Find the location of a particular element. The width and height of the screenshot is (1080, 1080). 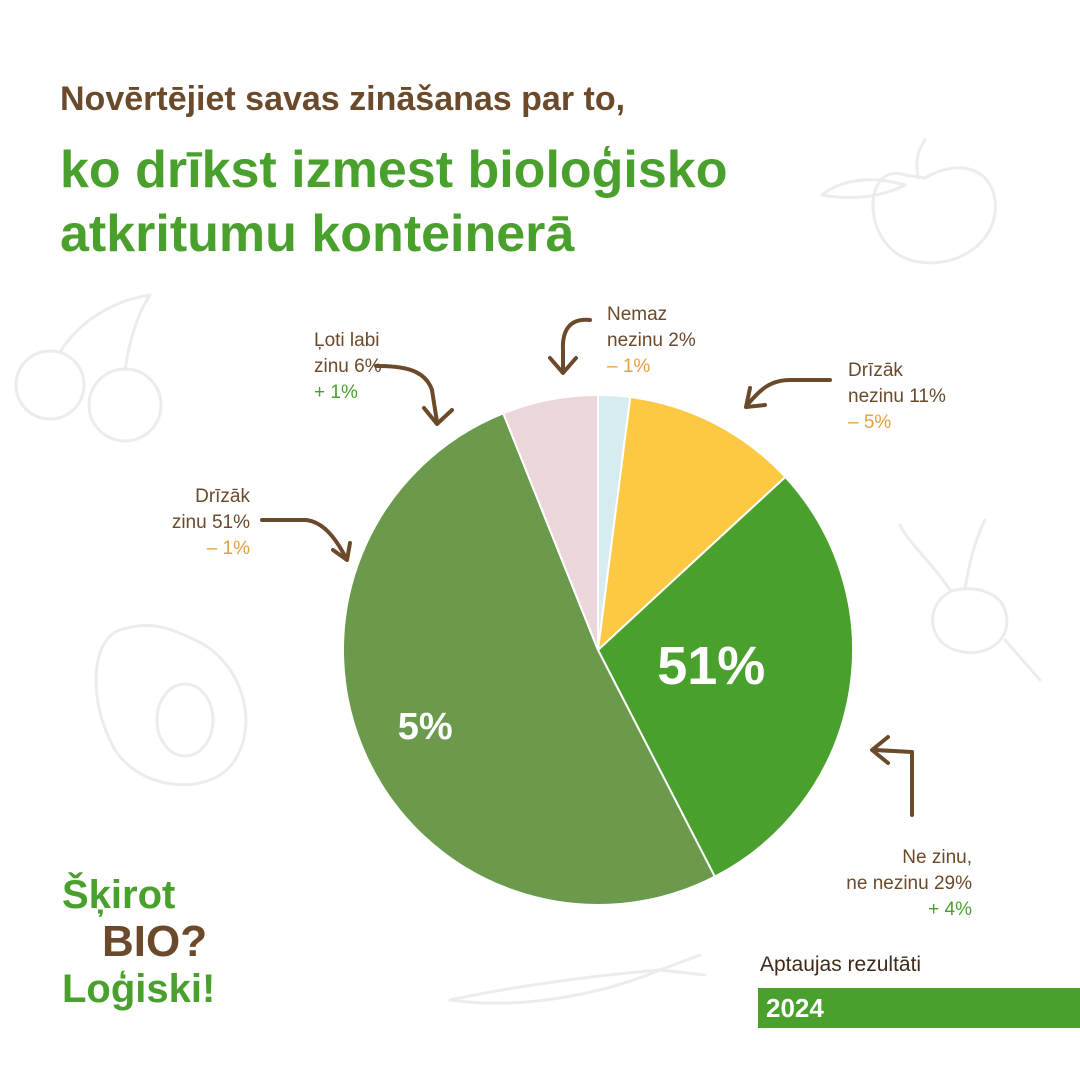

label-nemaz-nezinu: Nemaz nezinu 2% – 1% is located at coordinates (651, 341).